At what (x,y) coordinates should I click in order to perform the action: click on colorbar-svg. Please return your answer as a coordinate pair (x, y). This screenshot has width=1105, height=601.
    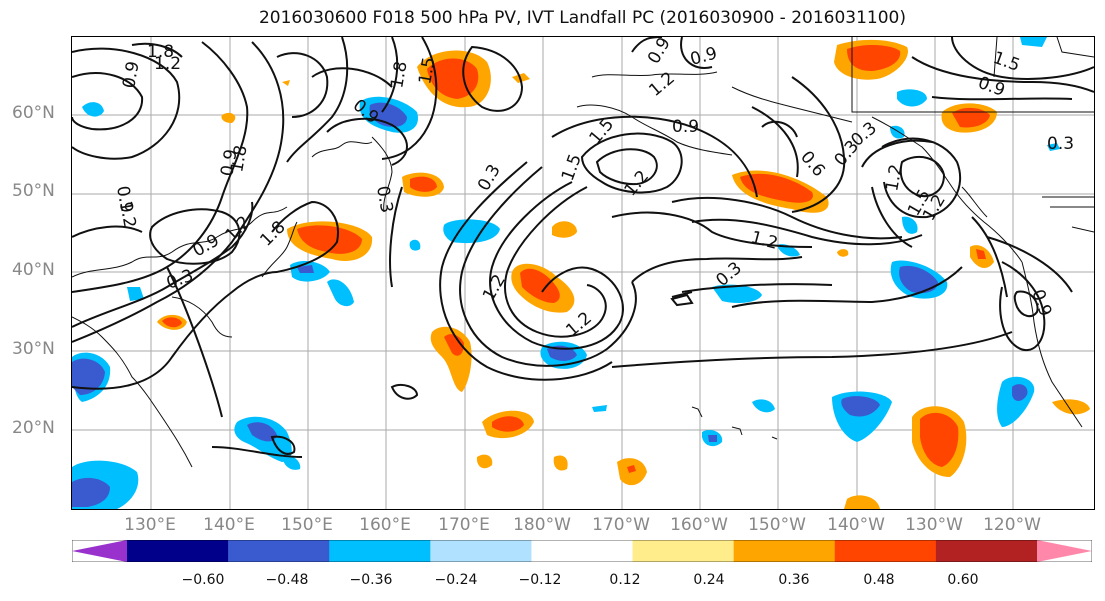
    Looking at the image, I should click on (582, 551).